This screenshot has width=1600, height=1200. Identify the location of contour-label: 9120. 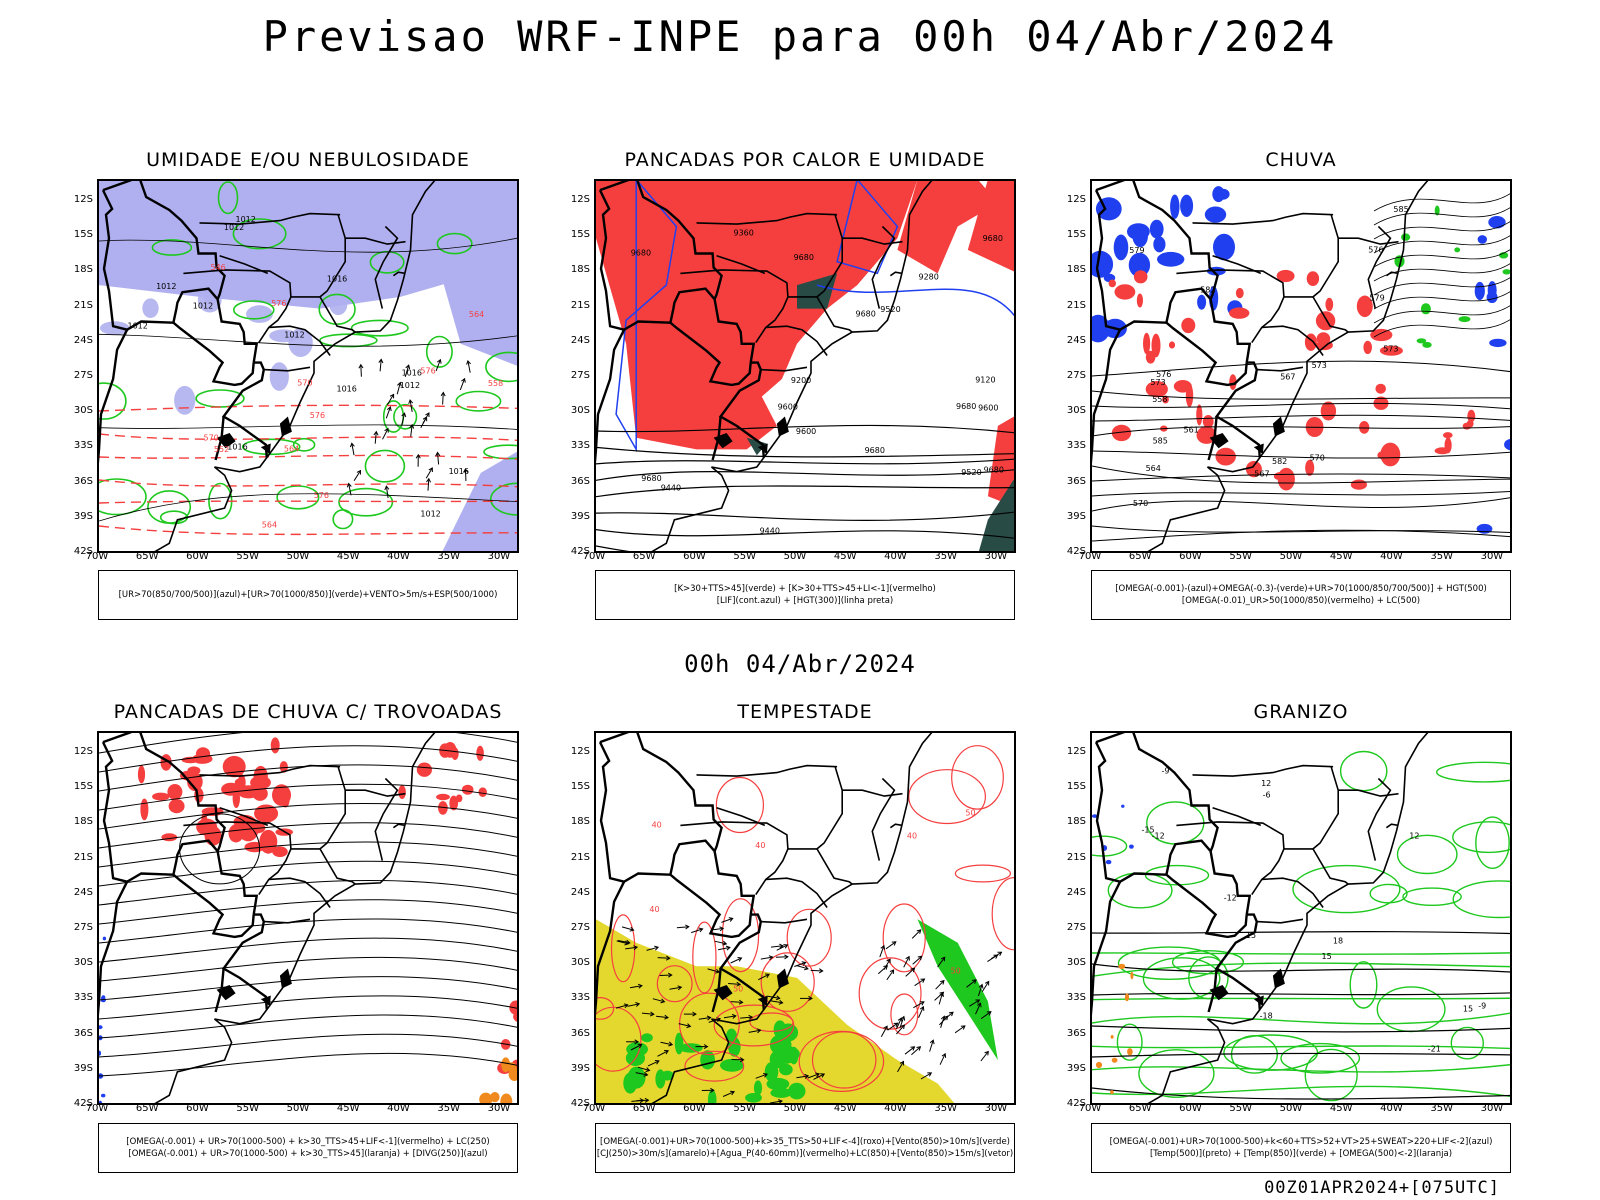
(985, 380).